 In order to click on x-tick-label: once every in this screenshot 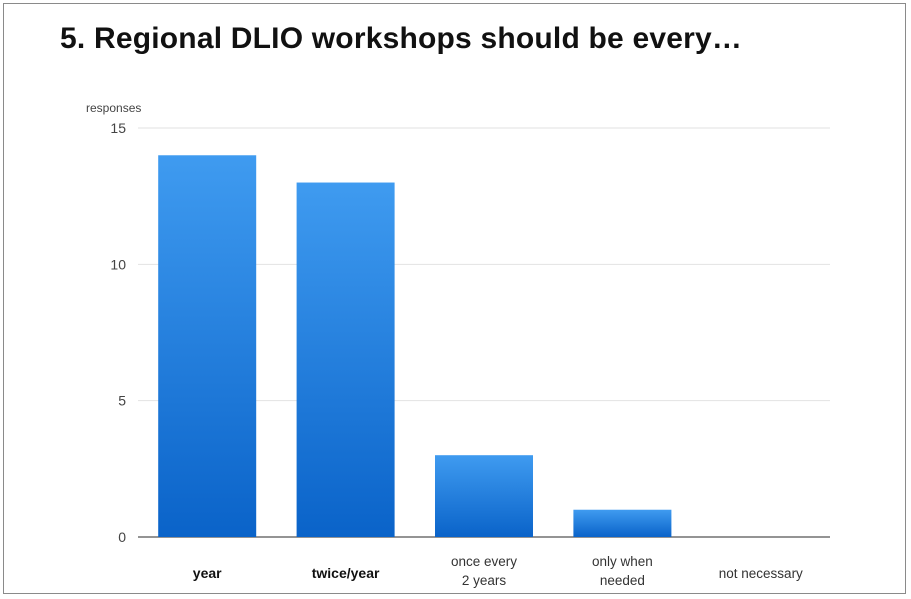, I will do `click(484, 561)`.